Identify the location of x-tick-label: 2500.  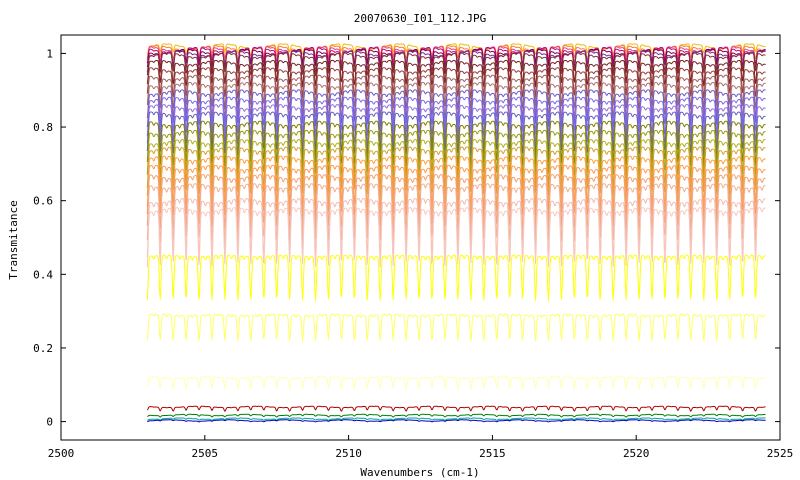
(61, 453).